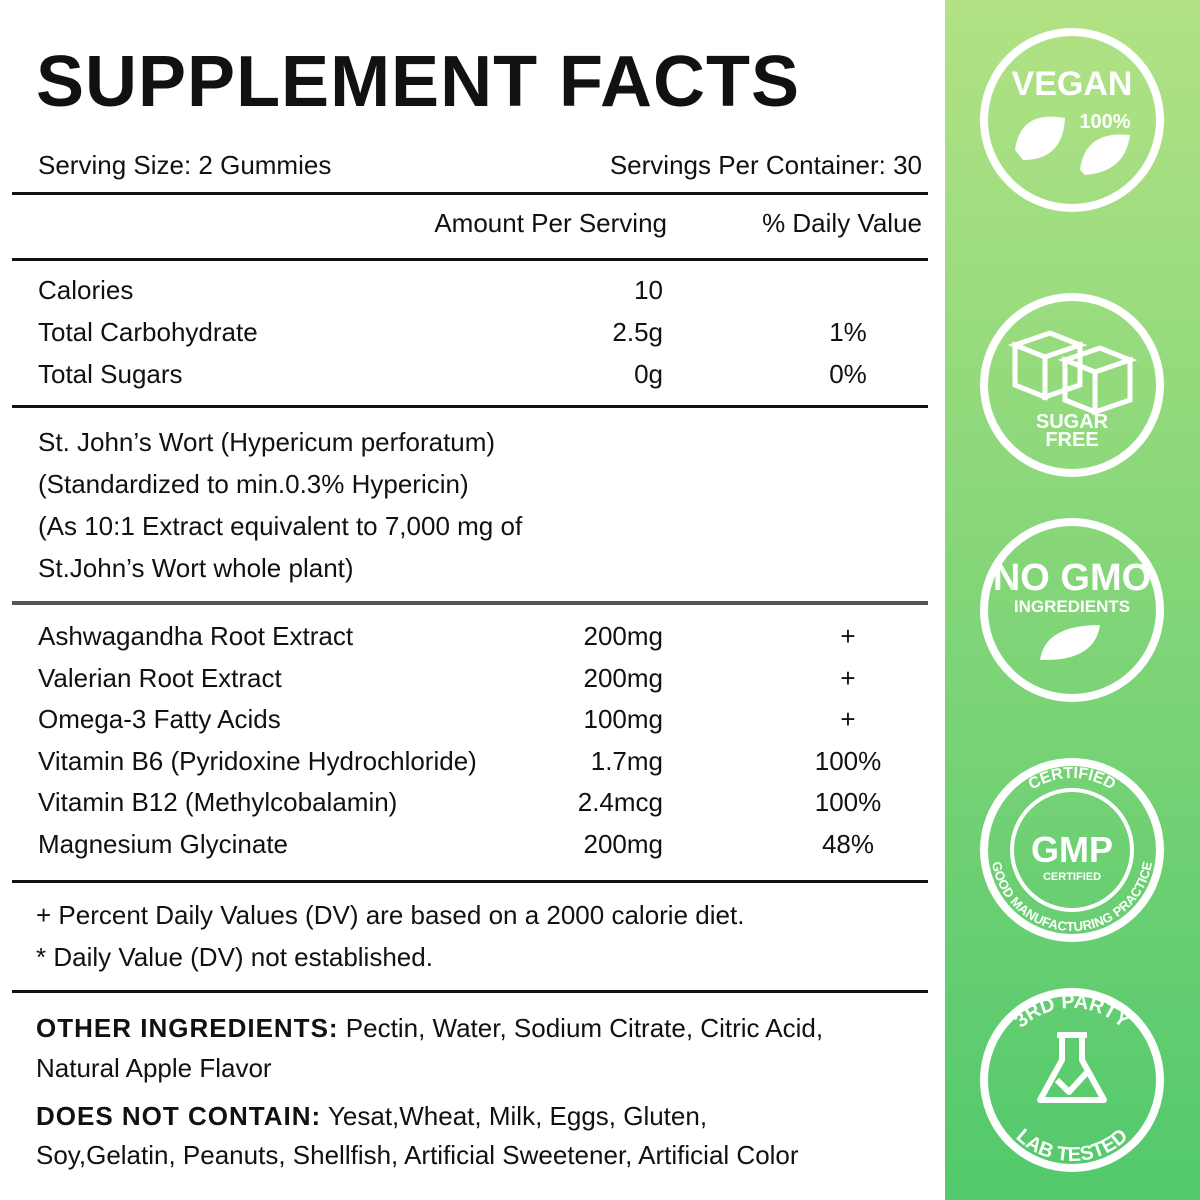 The image size is (1200, 1200). Describe the element at coordinates (418, 82) in the screenshot. I see `title: SUPPLEMENT FACTS` at that location.